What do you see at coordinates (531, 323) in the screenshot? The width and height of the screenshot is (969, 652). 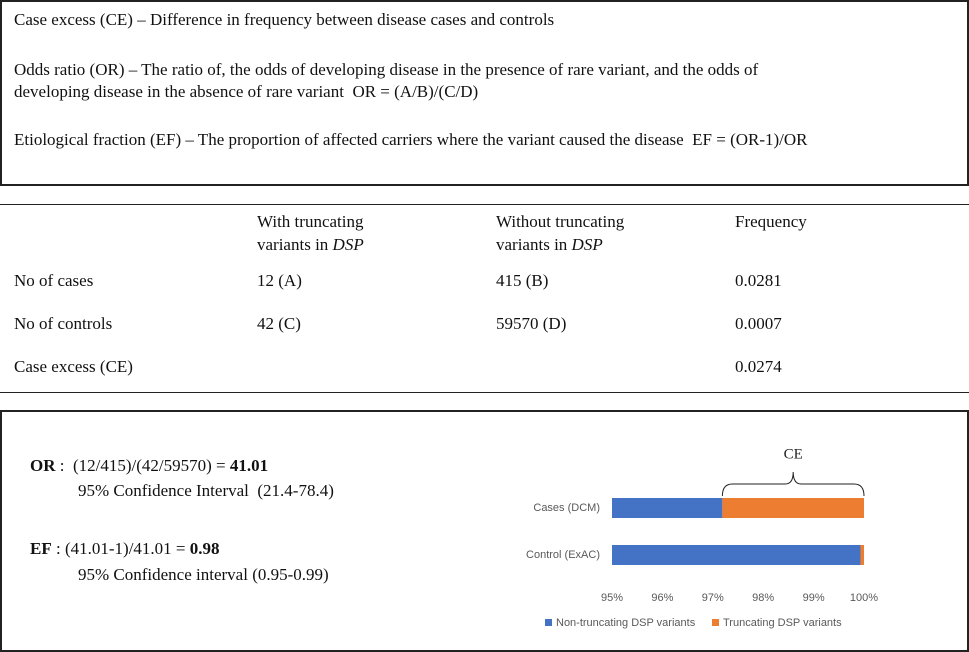 I see `cell: 59570 (D)` at bounding box center [531, 323].